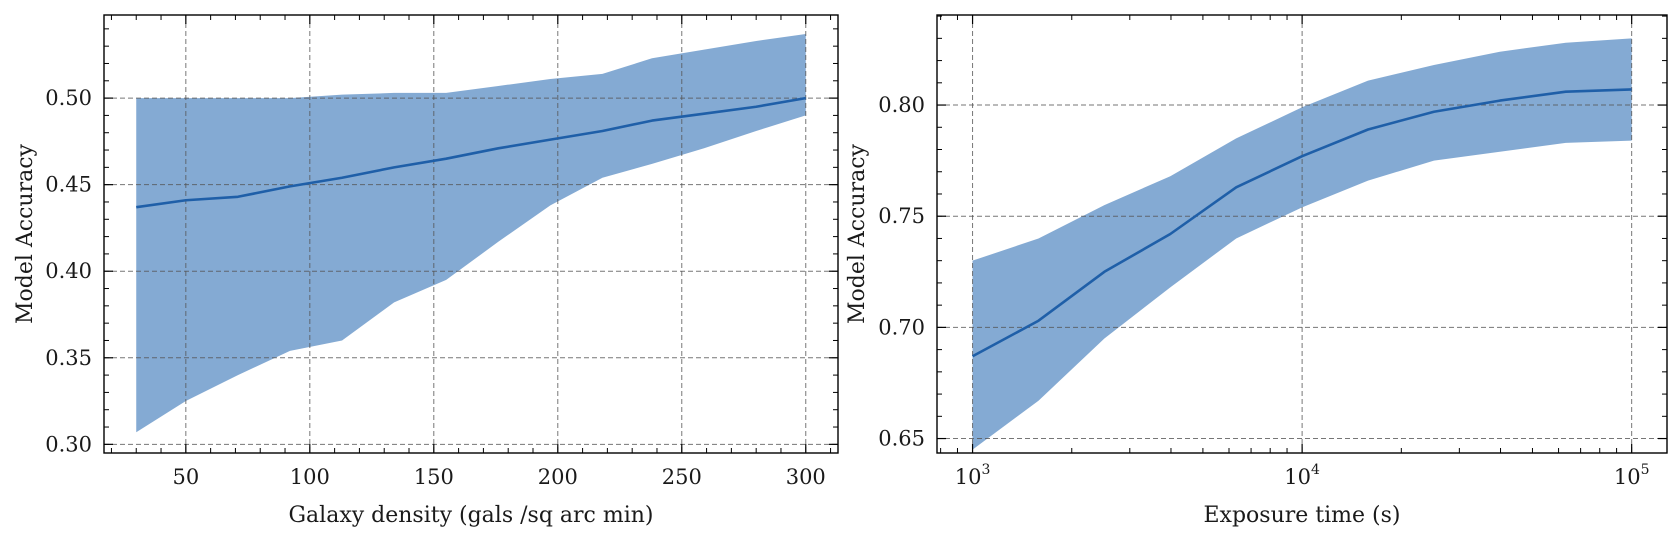 The height and width of the screenshot is (537, 1680). Describe the element at coordinates (901, 439) in the screenshot. I see `y-tick-label: 0.65` at that location.